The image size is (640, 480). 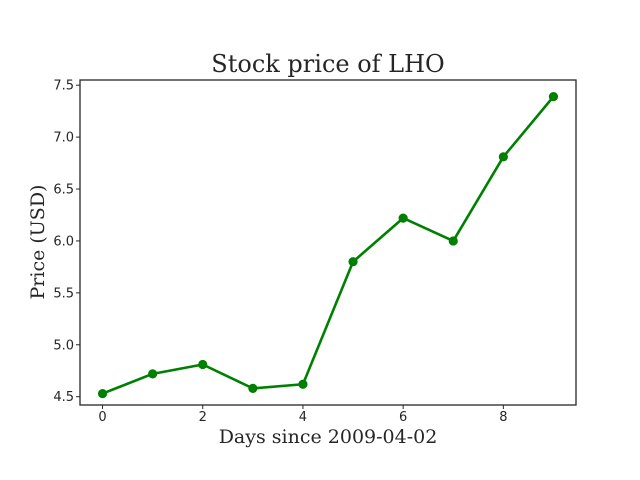 What do you see at coordinates (63, 86) in the screenshot?
I see `y-tick-label: 7.5` at bounding box center [63, 86].